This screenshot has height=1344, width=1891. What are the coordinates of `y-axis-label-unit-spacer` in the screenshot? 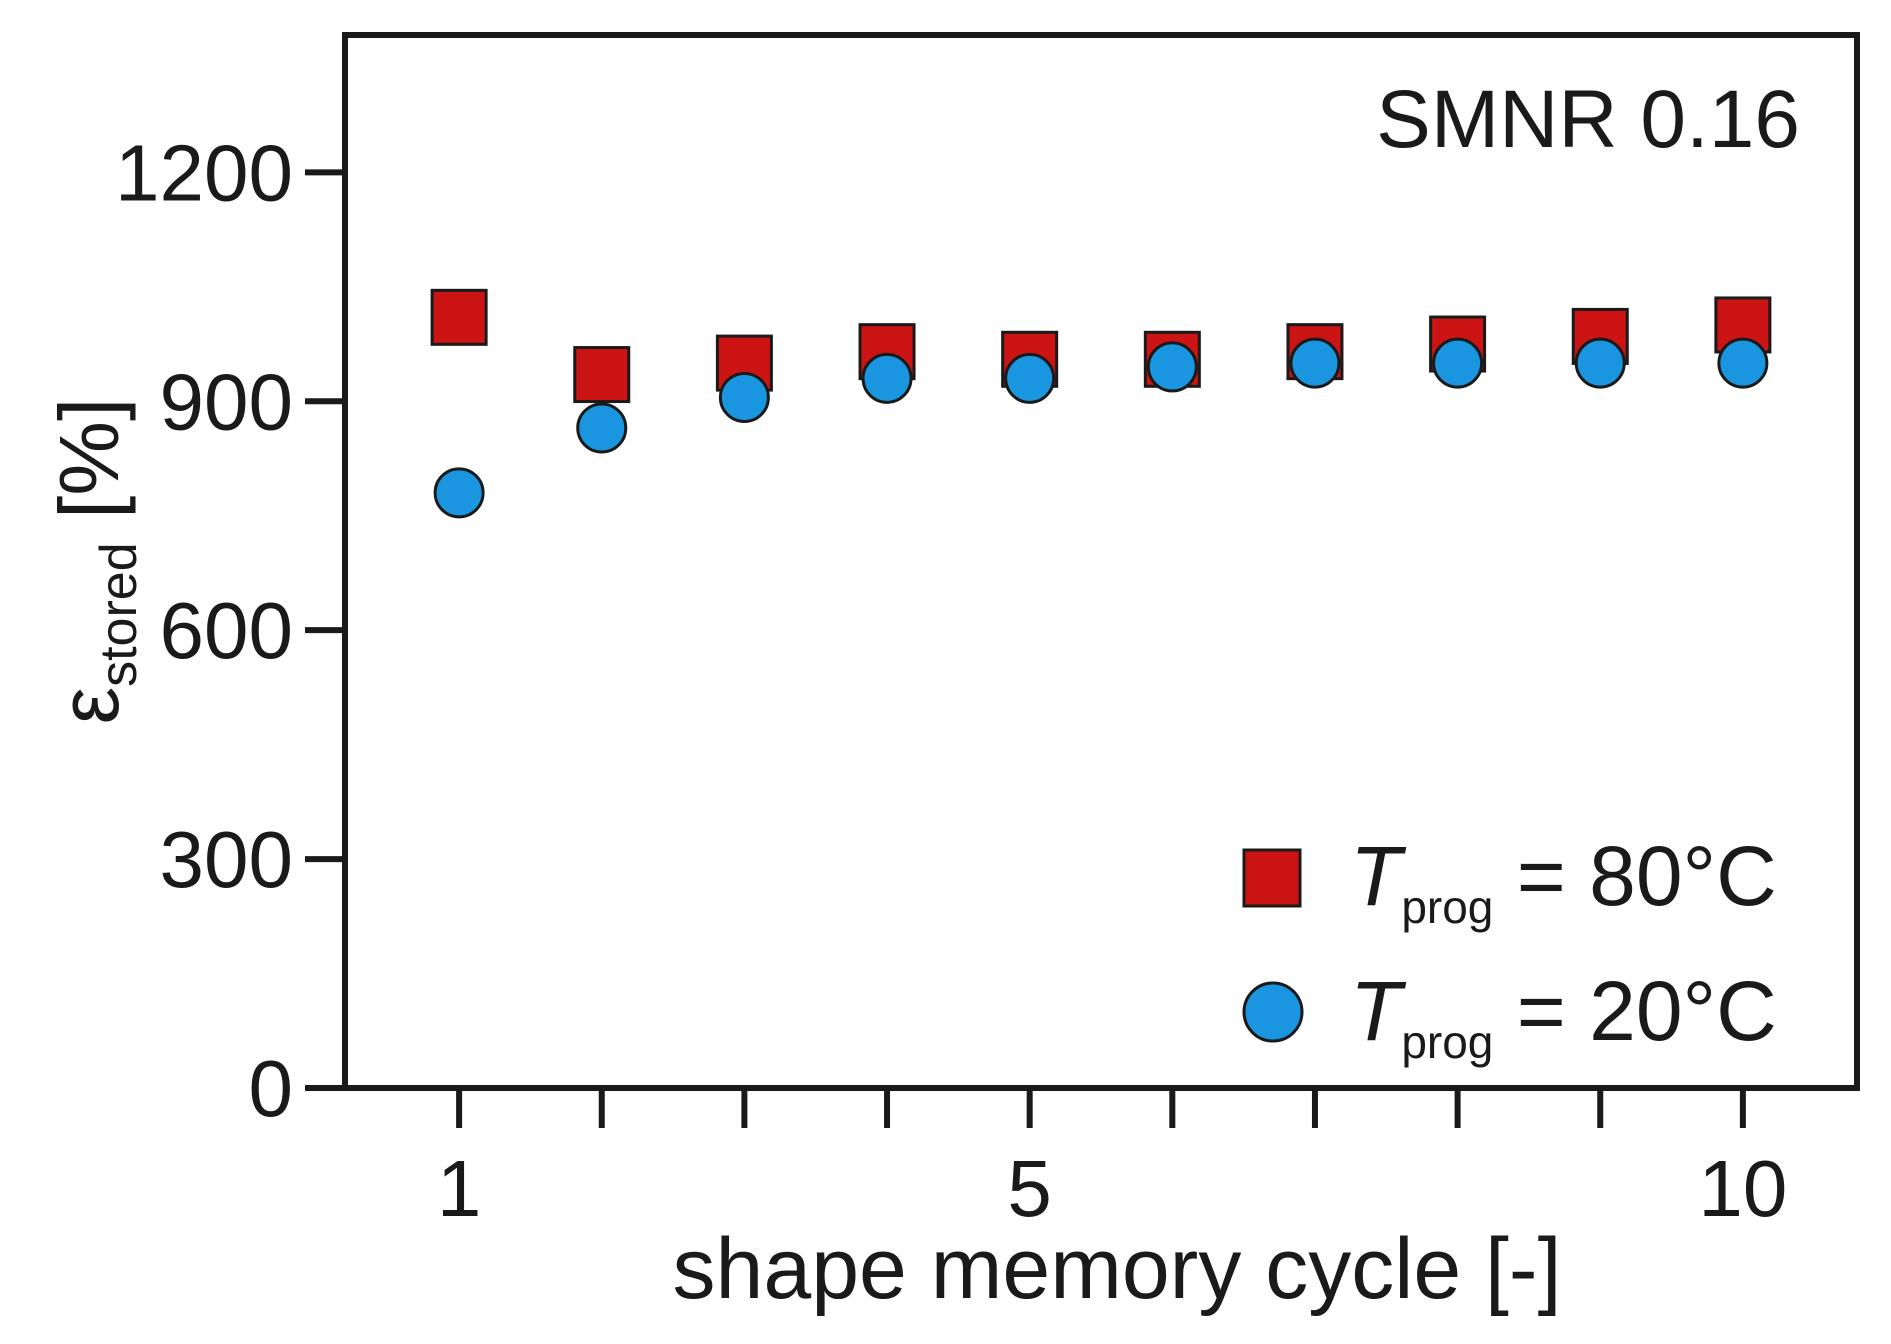 It's located at (89, 530).